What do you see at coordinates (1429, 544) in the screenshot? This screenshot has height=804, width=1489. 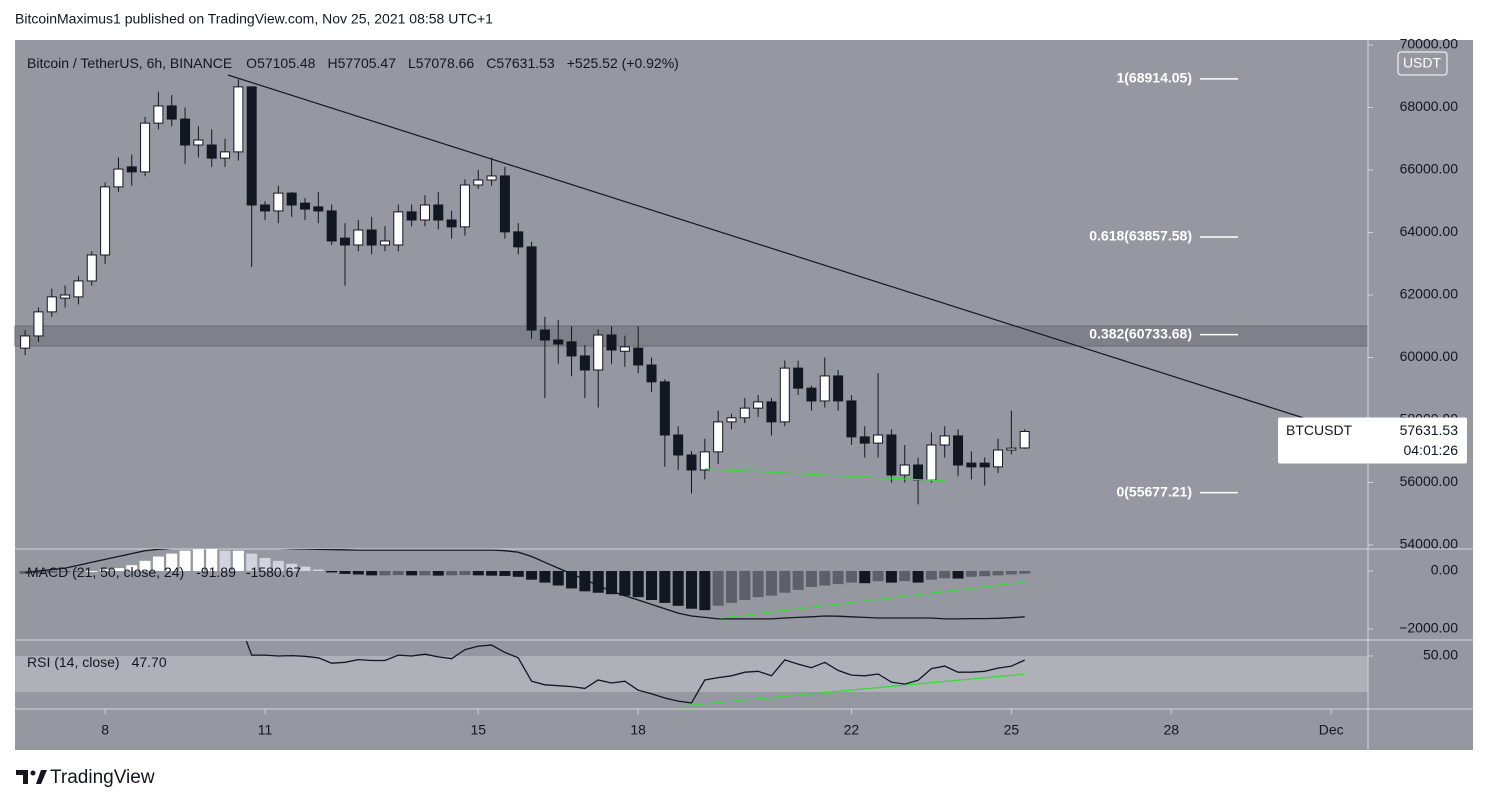 I see `y-tick-label: 54000.00` at bounding box center [1429, 544].